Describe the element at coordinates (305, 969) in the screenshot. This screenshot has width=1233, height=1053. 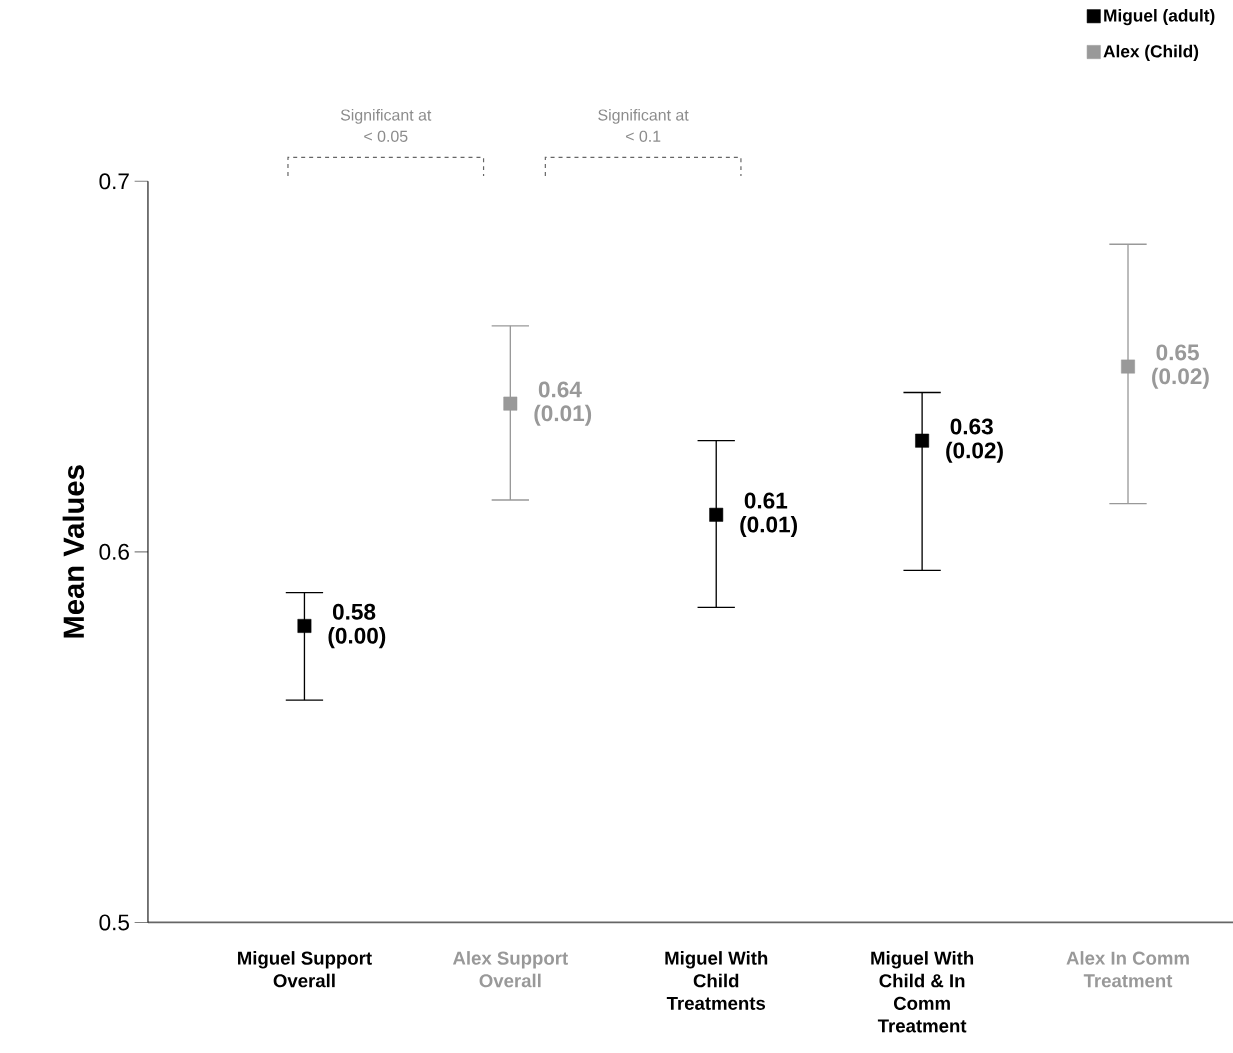
I see `x-tick-label: Miguel Support Overall` at that location.